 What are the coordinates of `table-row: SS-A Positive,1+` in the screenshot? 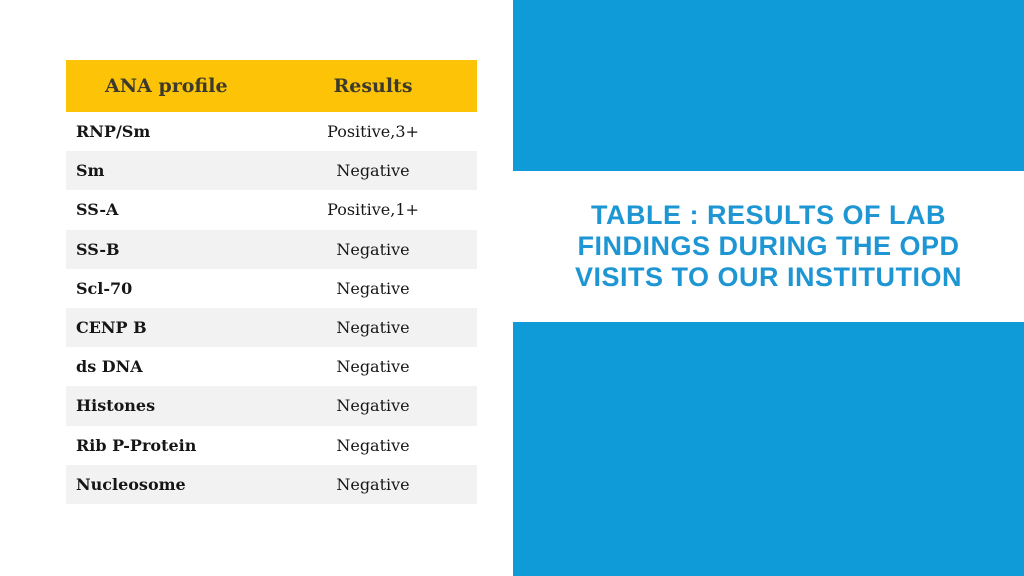 It's located at (271, 209).